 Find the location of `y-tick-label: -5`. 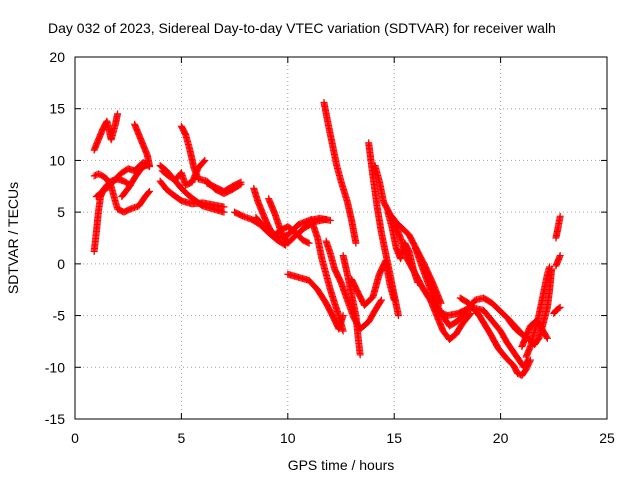

y-tick-label: -5 is located at coordinates (59, 316).